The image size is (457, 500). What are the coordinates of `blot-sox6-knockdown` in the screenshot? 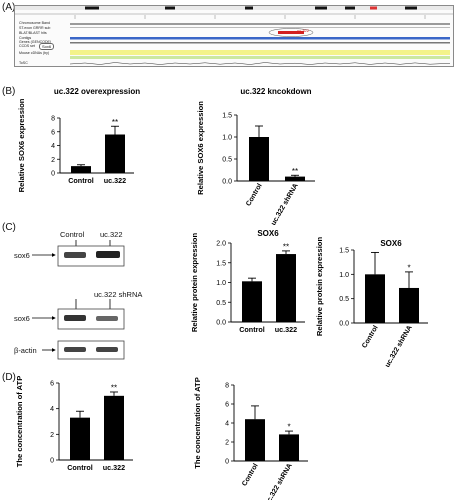 It's located at (91, 319).